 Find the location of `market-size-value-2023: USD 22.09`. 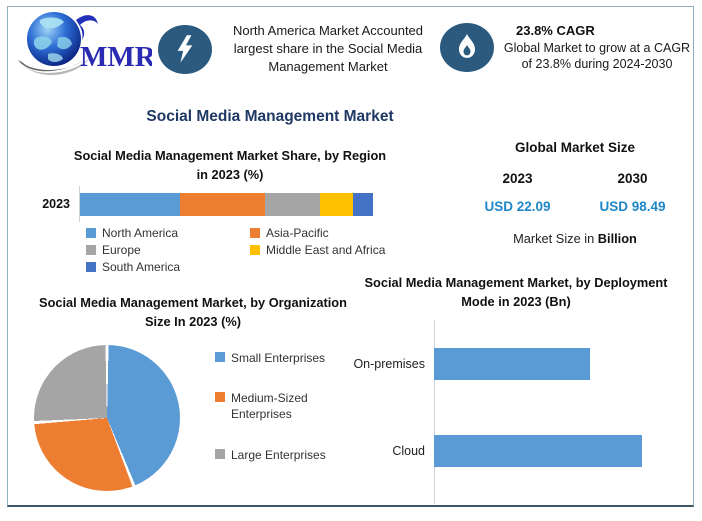

market-size-value-2023: USD 22.09 is located at coordinates (517, 206).